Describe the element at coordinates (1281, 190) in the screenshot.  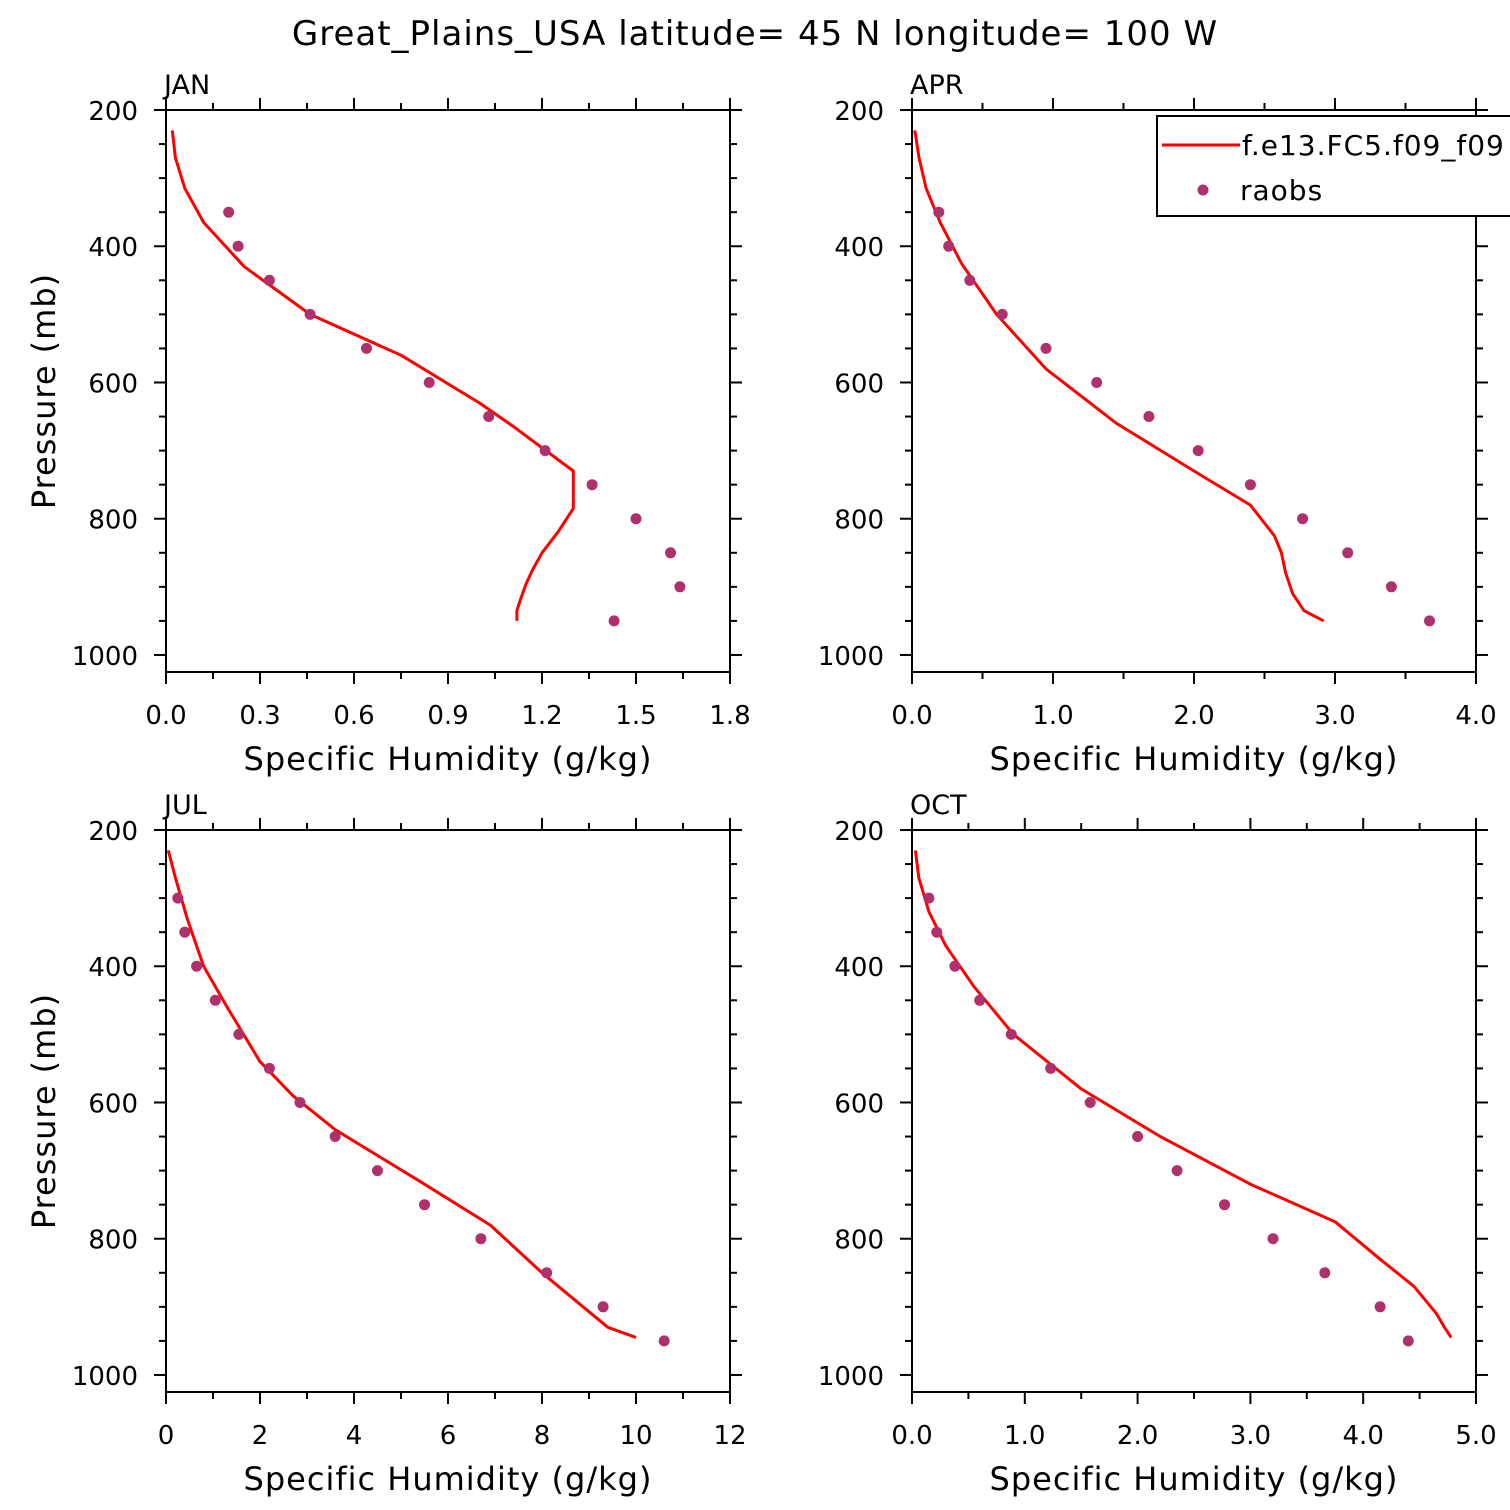
I see `legend-label-obs: raobs` at that location.